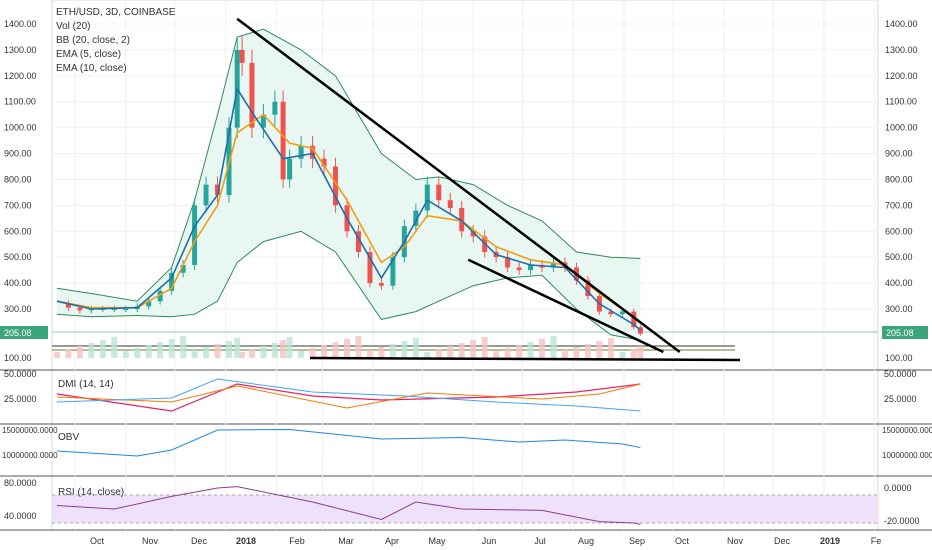  I want to click on indicator-bb: BB (20, close, 2), so click(93, 40).